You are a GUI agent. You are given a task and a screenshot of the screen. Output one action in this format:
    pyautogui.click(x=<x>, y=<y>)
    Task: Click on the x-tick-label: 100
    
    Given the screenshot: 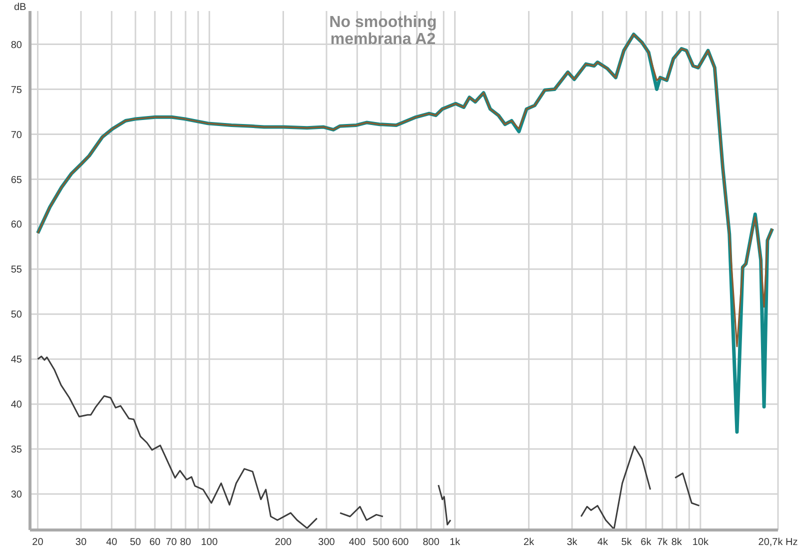 What is the action you would take?
    pyautogui.click(x=209, y=542)
    